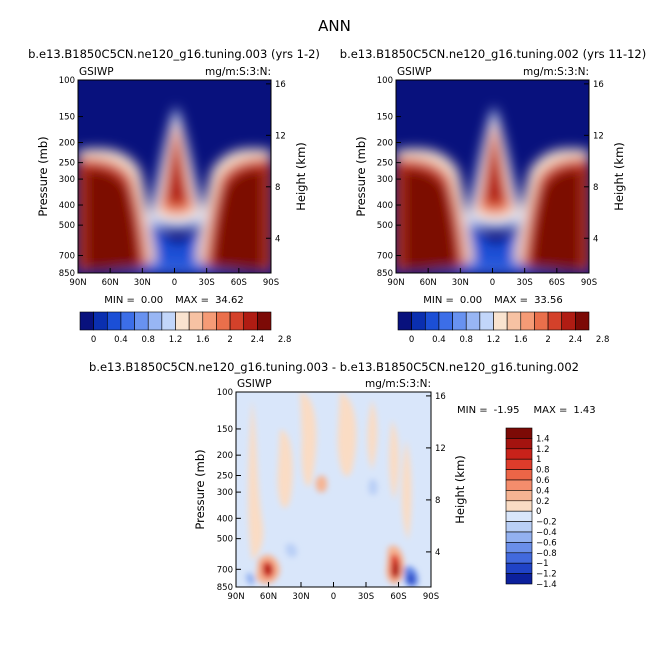 Image resolution: width=669 pixels, height=669 pixels. Describe the element at coordinates (543, 481) in the screenshot. I see `panel-3-colorbar-label: 0.6` at that location.